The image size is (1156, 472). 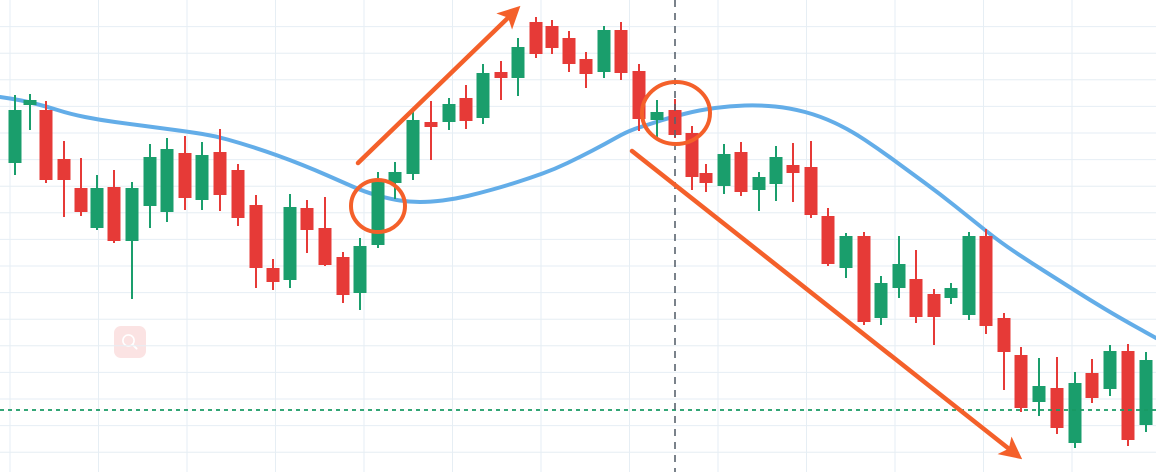 I want to click on bearish-reversal-circle, so click(x=676, y=113).